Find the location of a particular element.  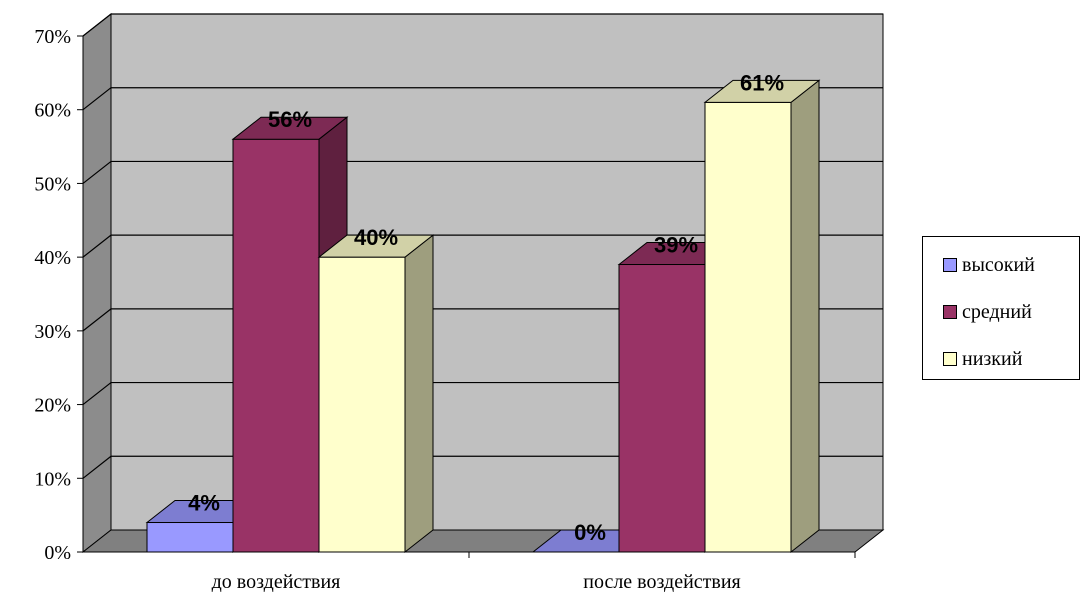

data-label: 61% is located at coordinates (762, 82).